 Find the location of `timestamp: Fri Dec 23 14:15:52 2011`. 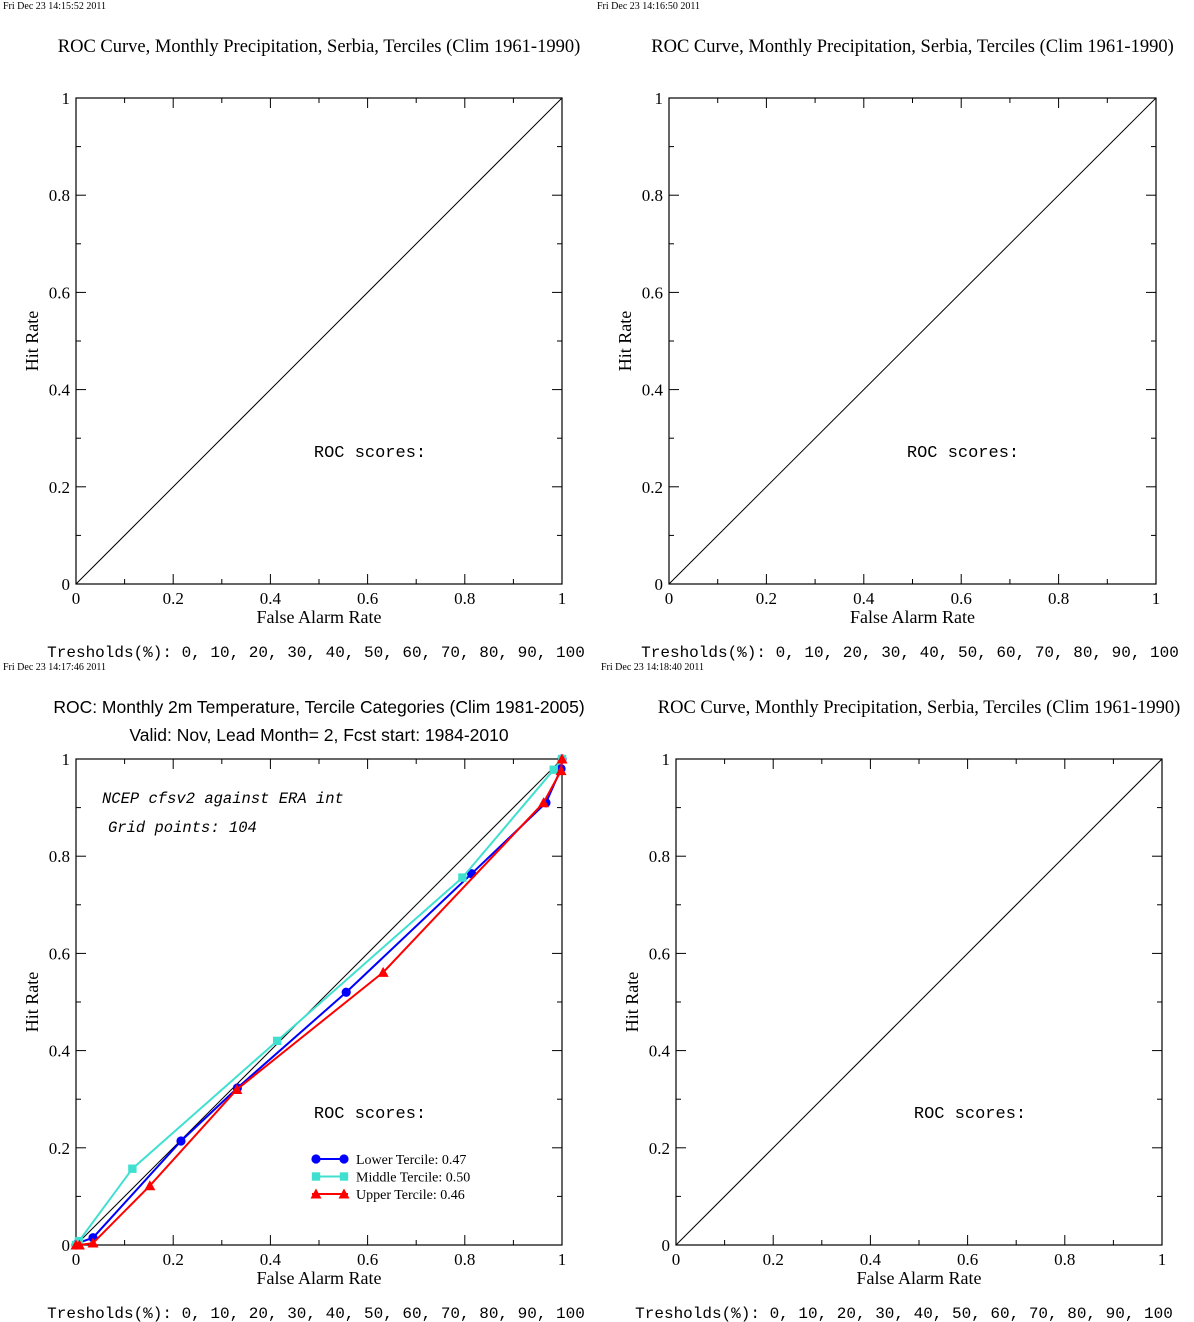

timestamp: Fri Dec 23 14:15:52 2011 is located at coordinates (54, 6).